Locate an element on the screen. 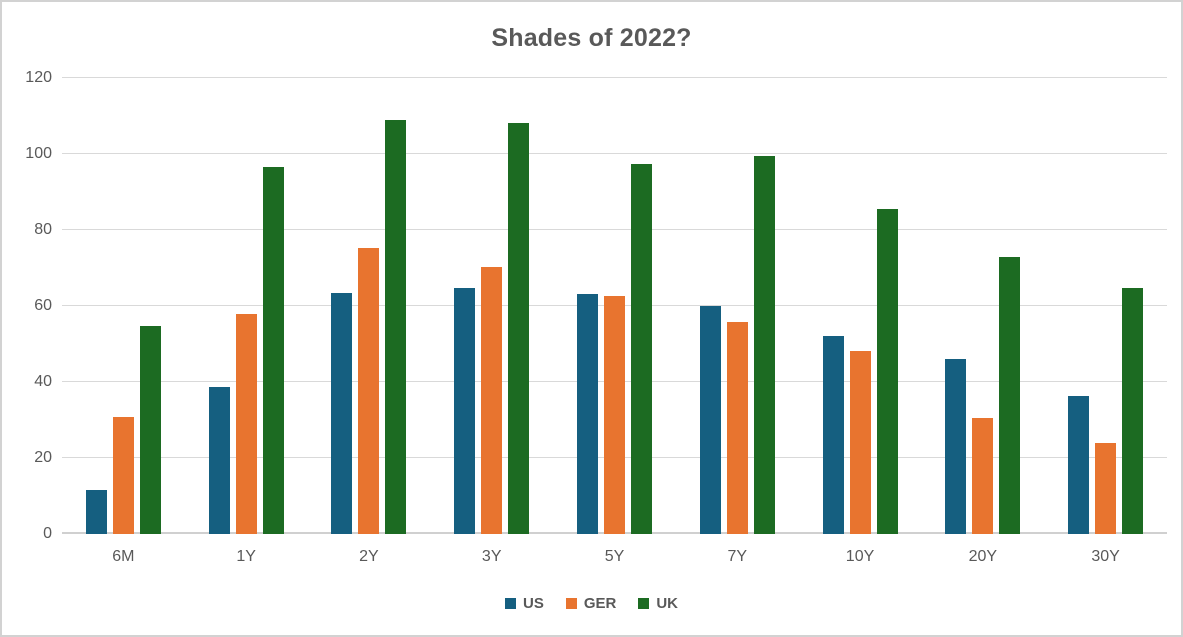  bar-uk-1Y is located at coordinates (273, 350).